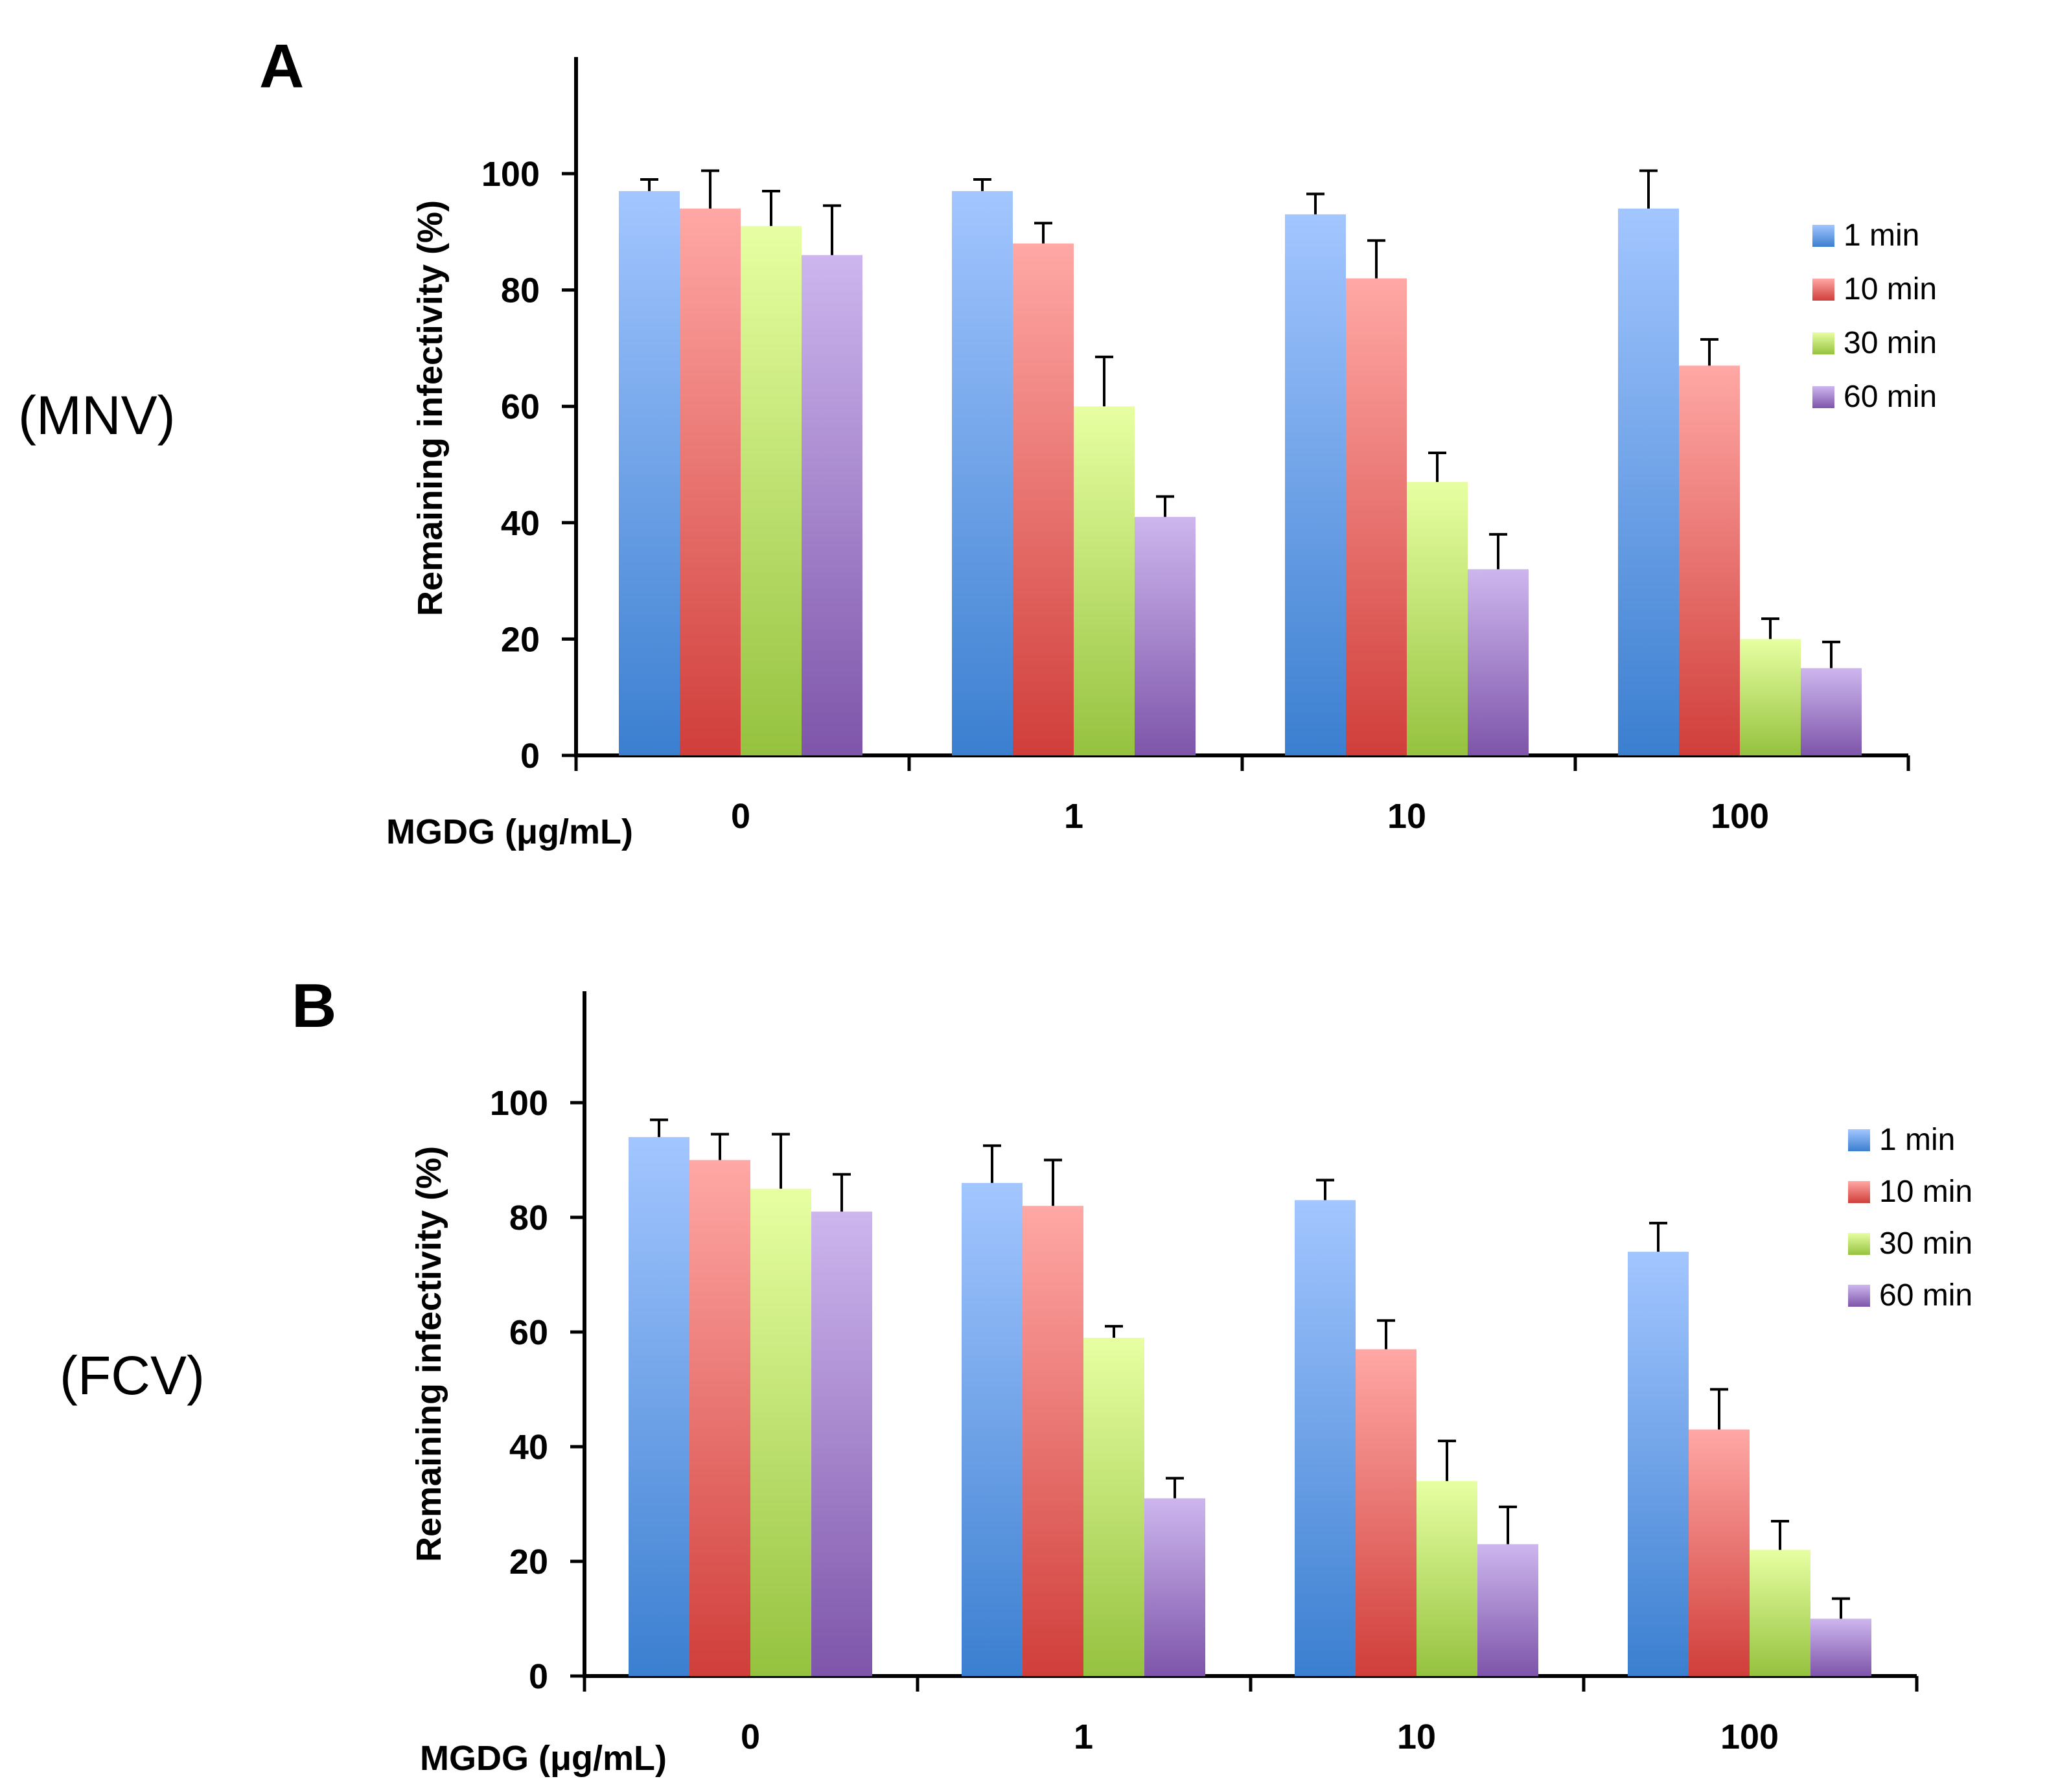 The height and width of the screenshot is (1792, 2047). What do you see at coordinates (281, 66) in the screenshot?
I see `panel-label: A` at bounding box center [281, 66].